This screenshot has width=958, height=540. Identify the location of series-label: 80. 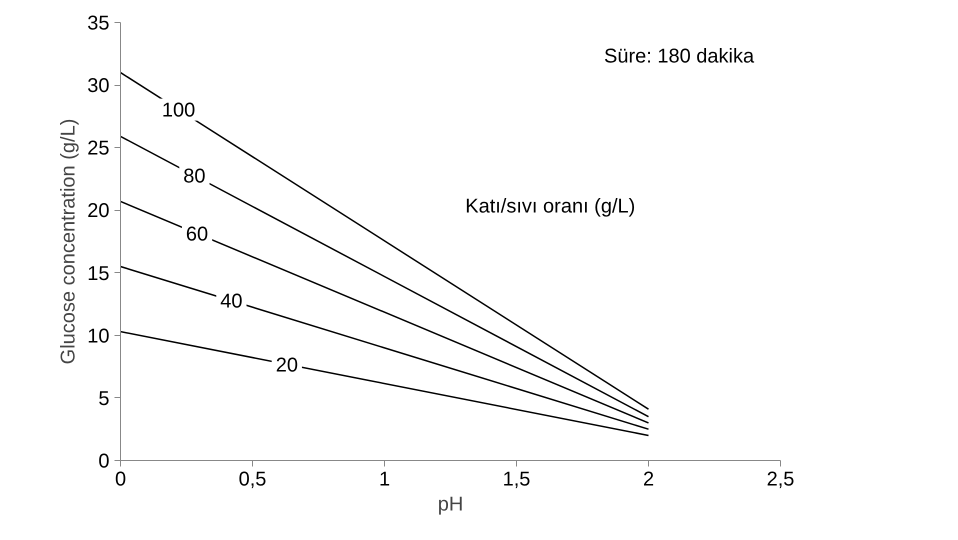
(194, 177).